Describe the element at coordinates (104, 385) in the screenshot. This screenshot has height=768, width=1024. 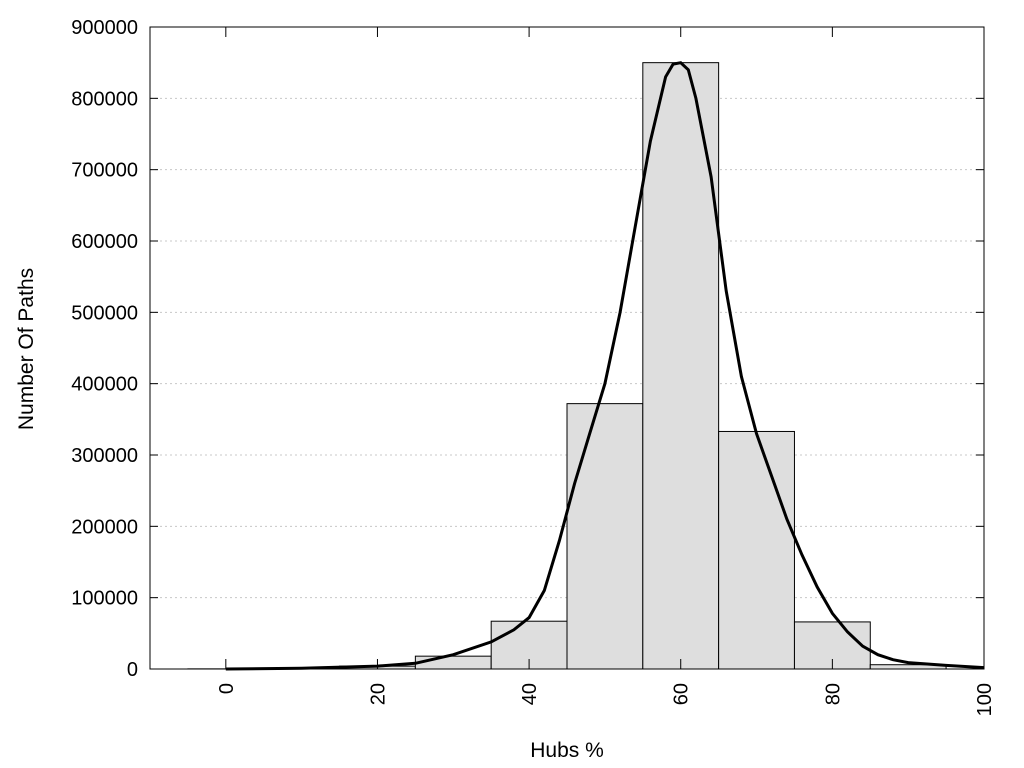
I see `y-tick-label: 400000` at that location.